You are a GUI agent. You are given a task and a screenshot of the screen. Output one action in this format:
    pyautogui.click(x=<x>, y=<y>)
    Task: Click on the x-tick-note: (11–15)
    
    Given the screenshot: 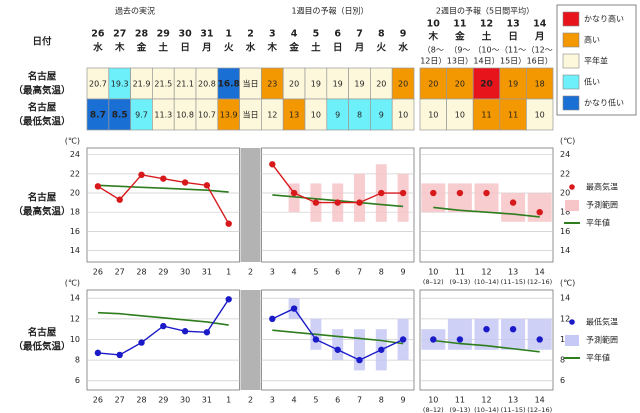 What is the action you would take?
    pyautogui.click(x=513, y=409)
    